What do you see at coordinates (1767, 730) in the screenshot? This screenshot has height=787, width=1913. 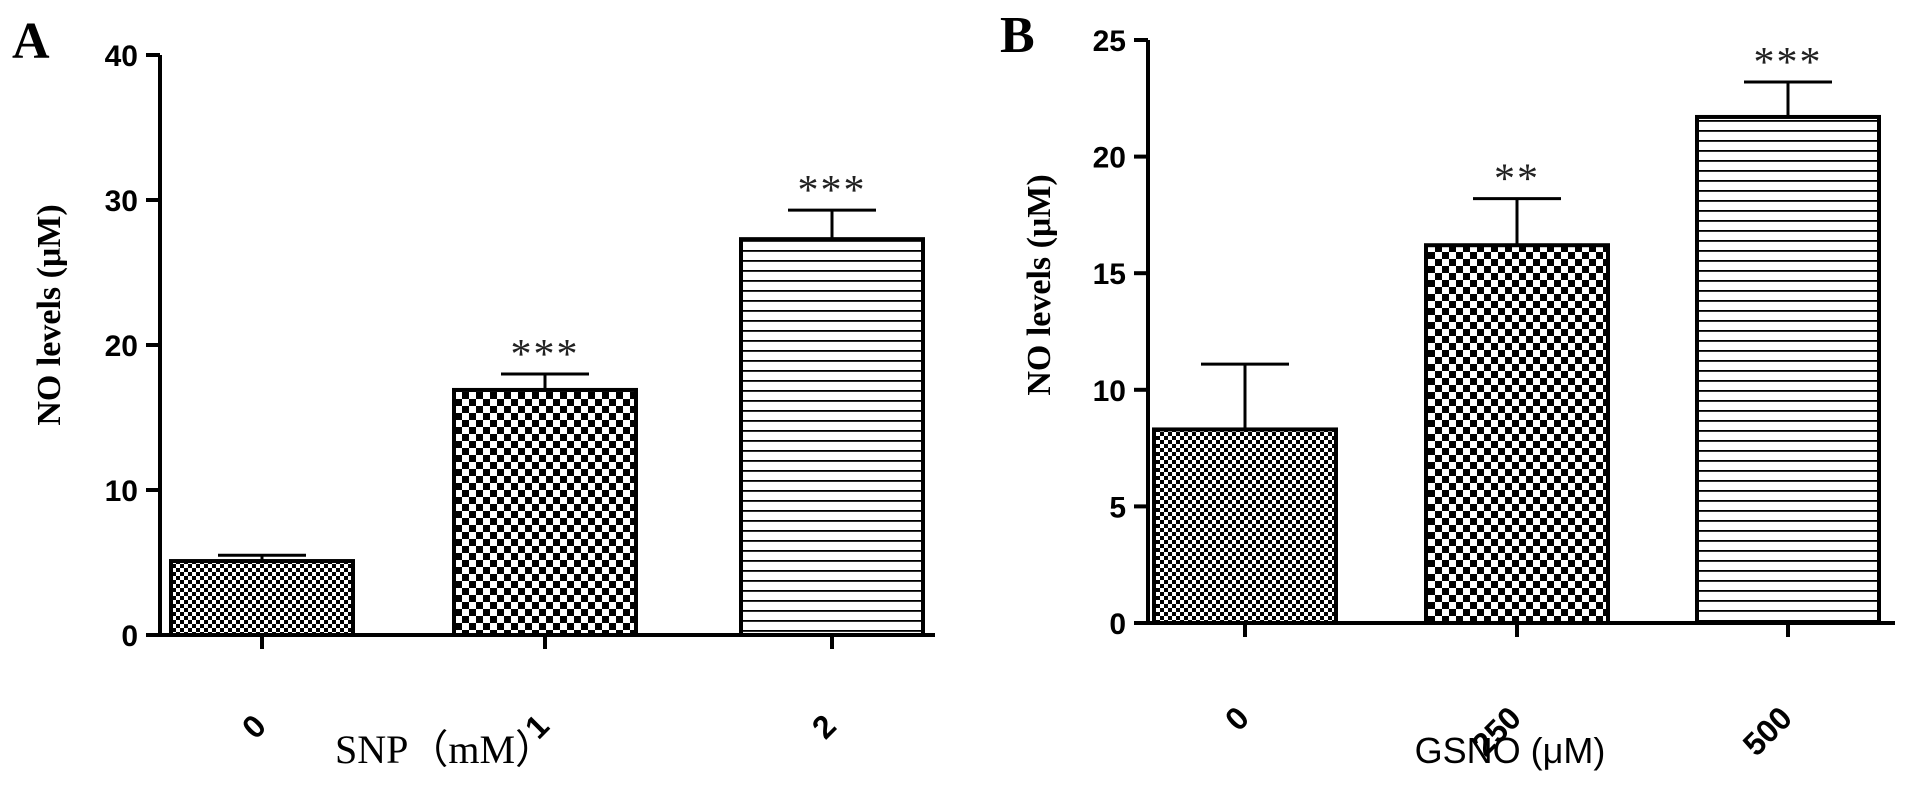 I see `panel-b-x-tick-label: 500` at bounding box center [1767, 730].